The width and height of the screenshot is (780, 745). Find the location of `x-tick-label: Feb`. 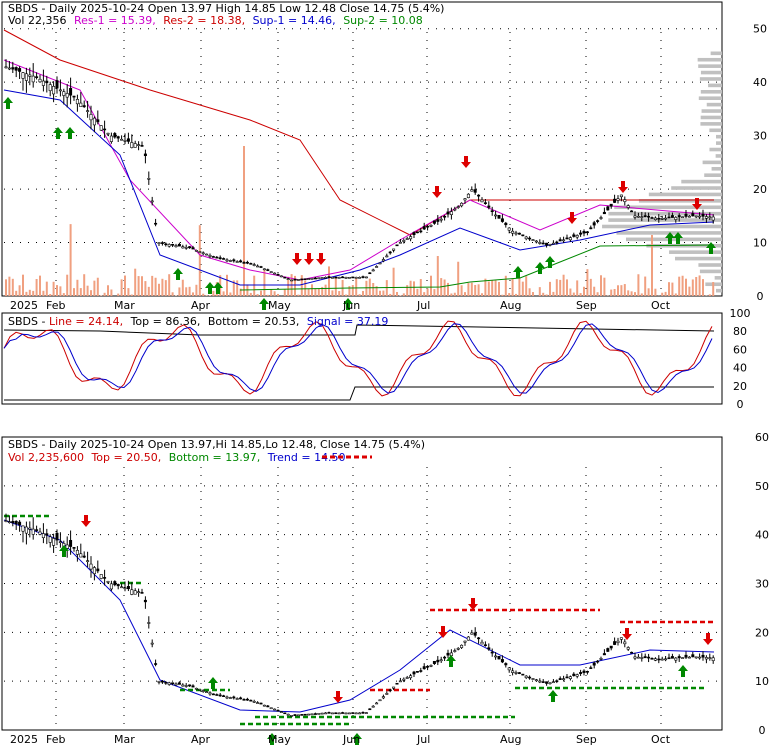

x-tick-label: Feb is located at coordinates (55, 305).